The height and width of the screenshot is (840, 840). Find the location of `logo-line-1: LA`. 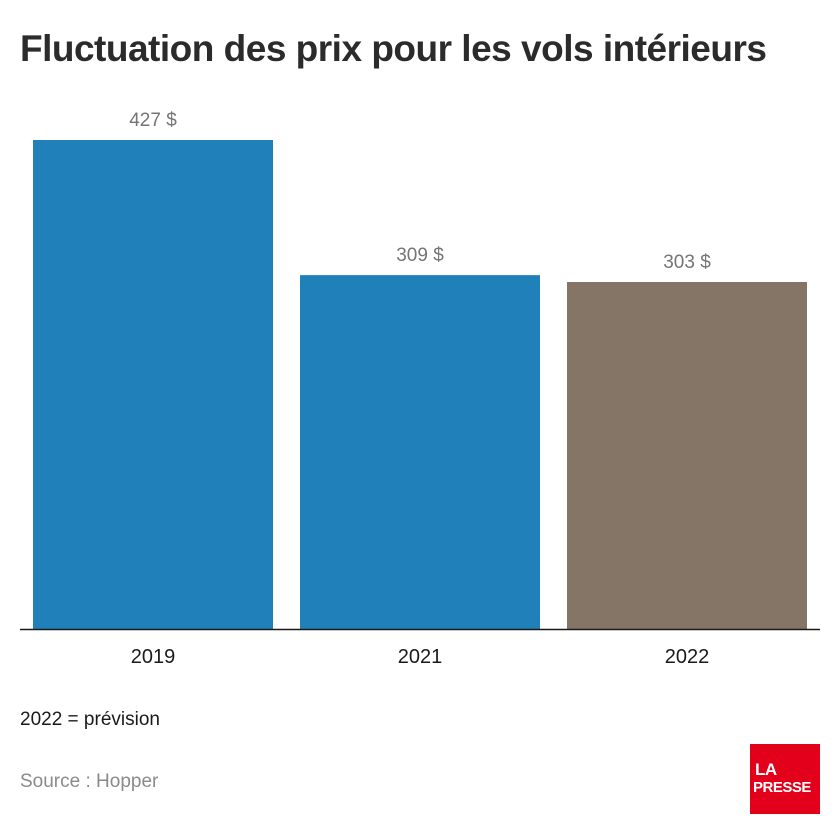

logo-line-1: LA is located at coordinates (766, 769).